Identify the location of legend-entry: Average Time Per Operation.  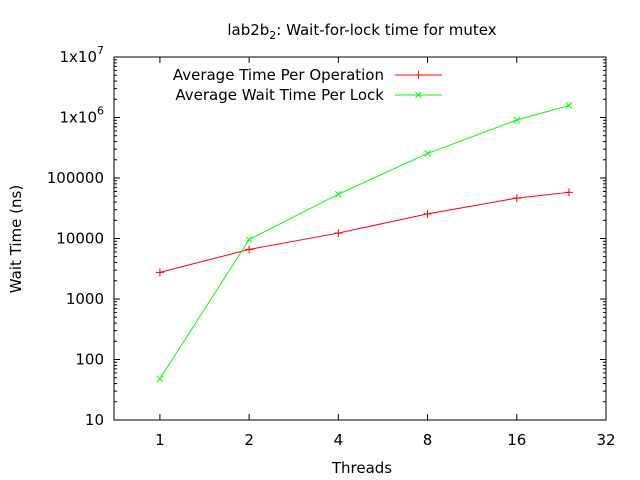
(307, 75).